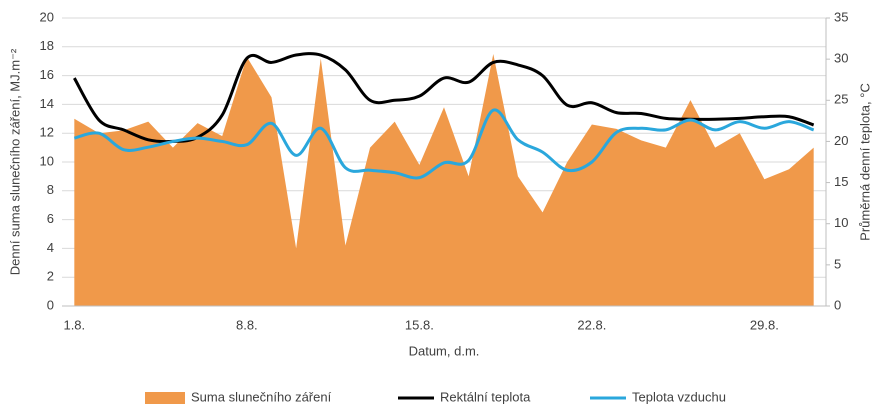  I want to click on y-tick-label: 10, so click(47, 160).